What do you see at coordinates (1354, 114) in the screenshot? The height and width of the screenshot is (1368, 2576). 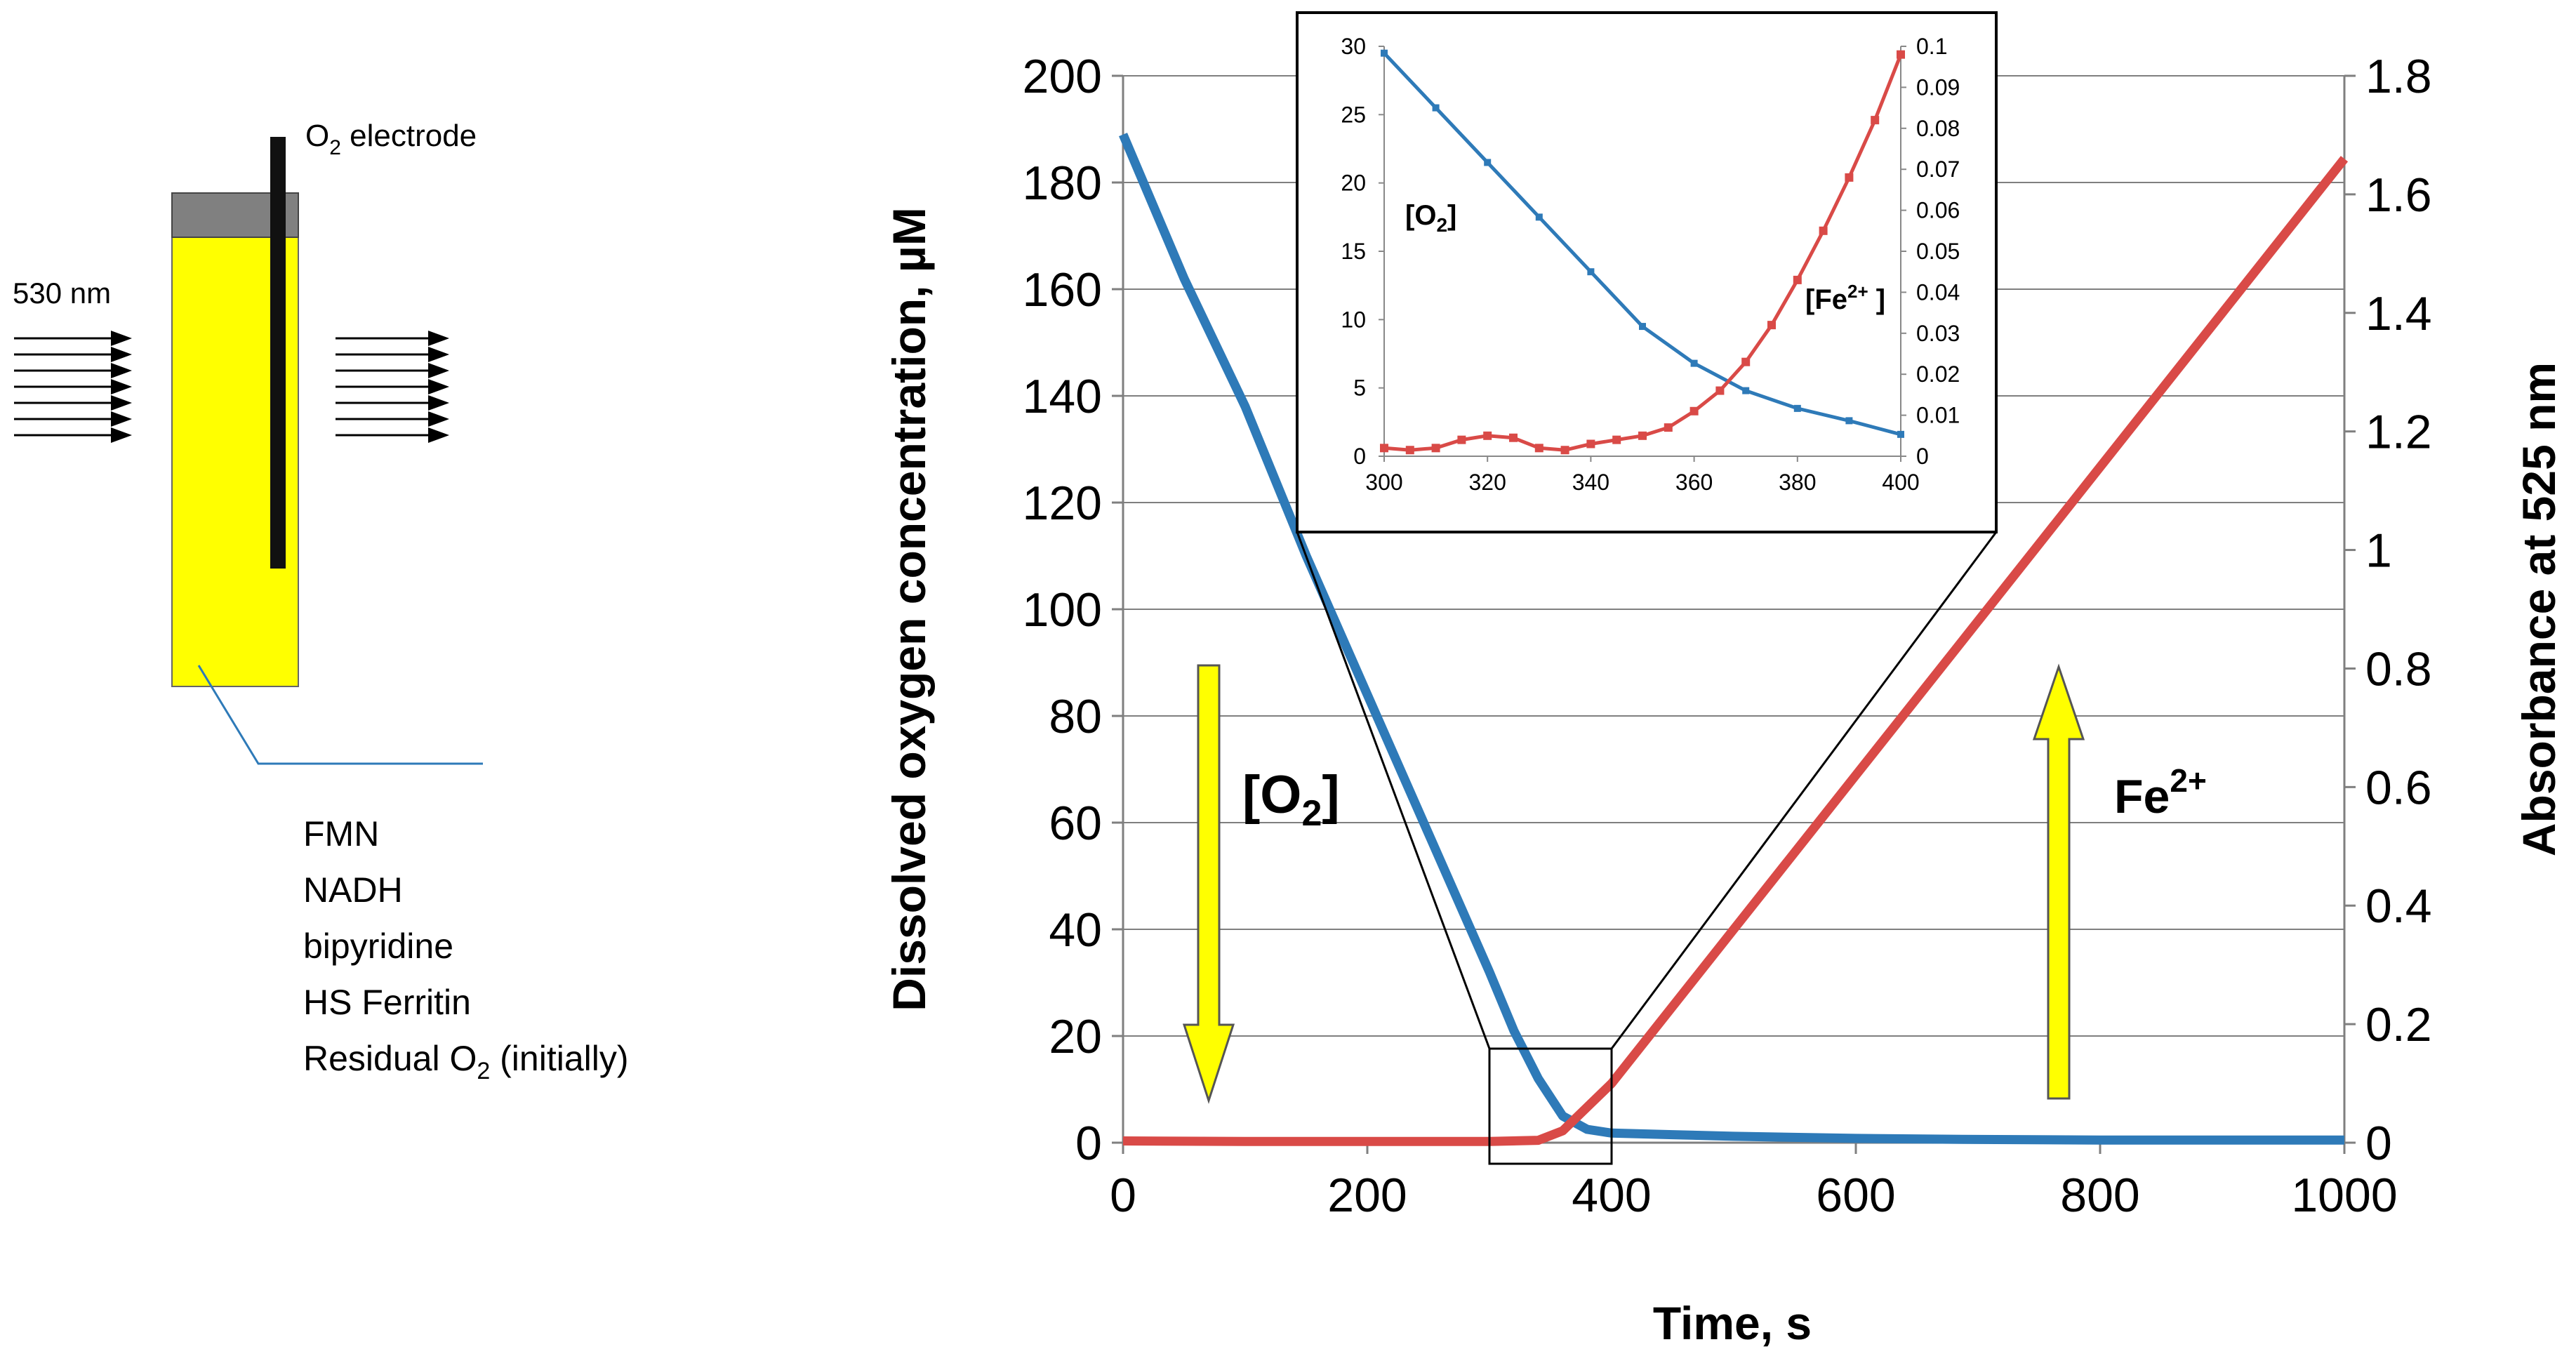 I see `inset-y-tick-label: 25` at bounding box center [1354, 114].